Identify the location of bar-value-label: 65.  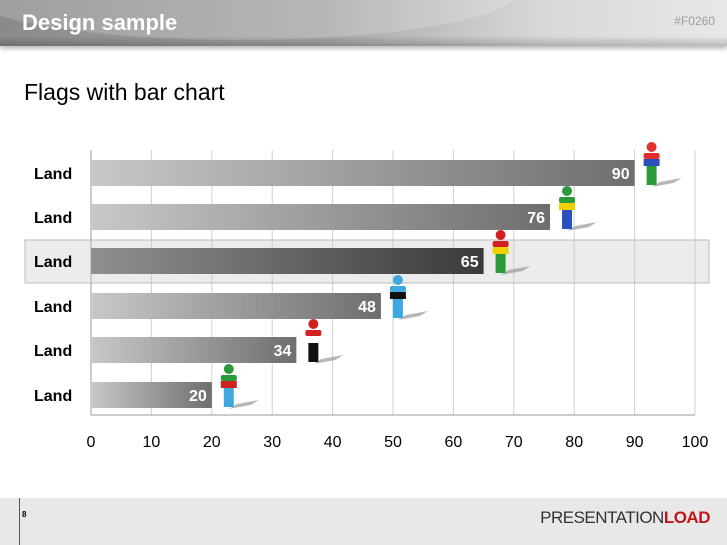
(470, 262).